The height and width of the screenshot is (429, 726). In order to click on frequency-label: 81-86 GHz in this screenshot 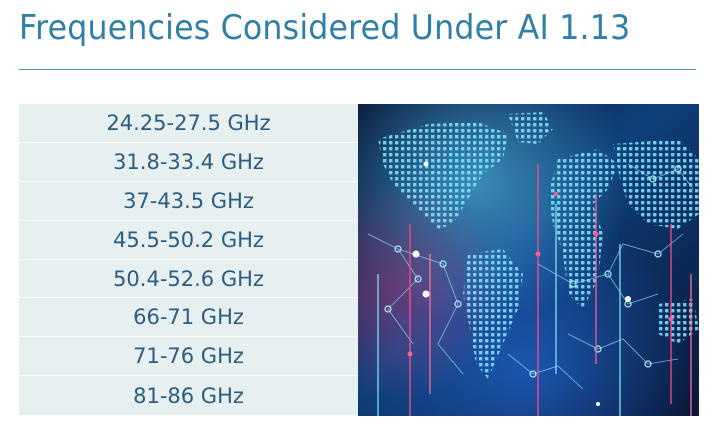, I will do `click(188, 395)`.